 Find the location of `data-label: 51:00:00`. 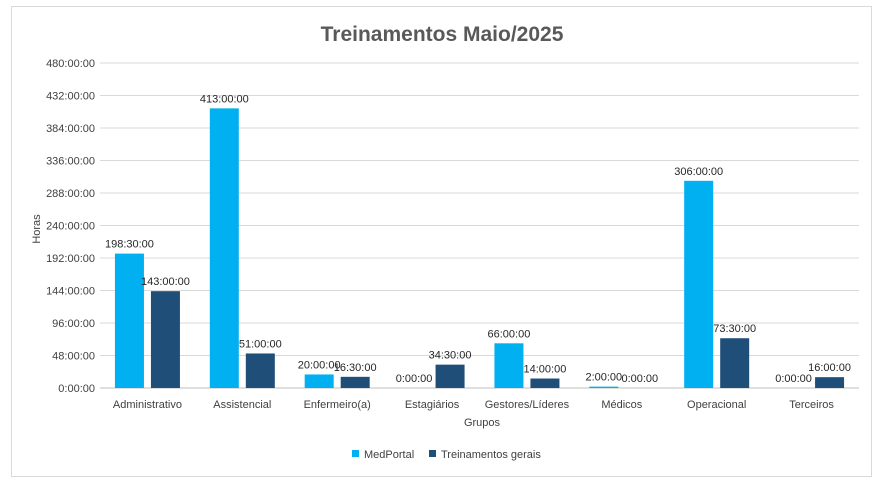

data-label: 51:00:00 is located at coordinates (260, 344).